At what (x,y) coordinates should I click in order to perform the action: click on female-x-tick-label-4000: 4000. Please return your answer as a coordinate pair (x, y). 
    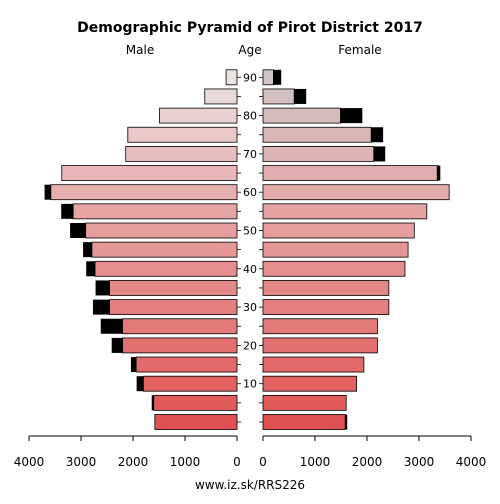
    Looking at the image, I should click on (471, 462).